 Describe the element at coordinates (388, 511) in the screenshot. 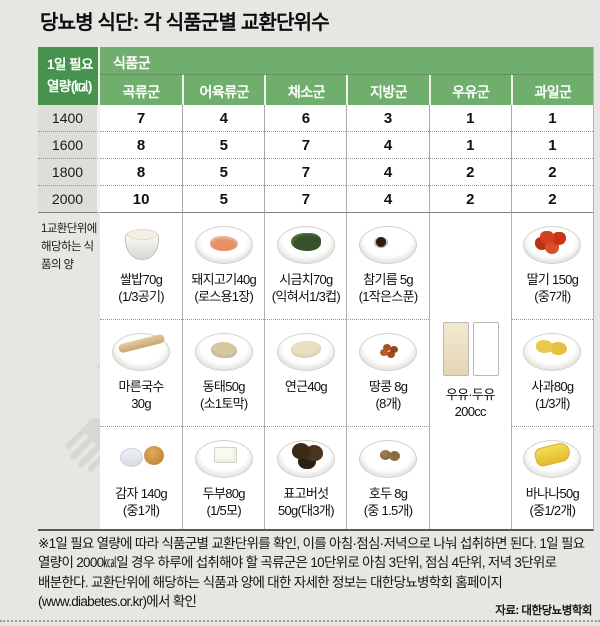

I see `food-amount: (중 1.5개)` at that location.